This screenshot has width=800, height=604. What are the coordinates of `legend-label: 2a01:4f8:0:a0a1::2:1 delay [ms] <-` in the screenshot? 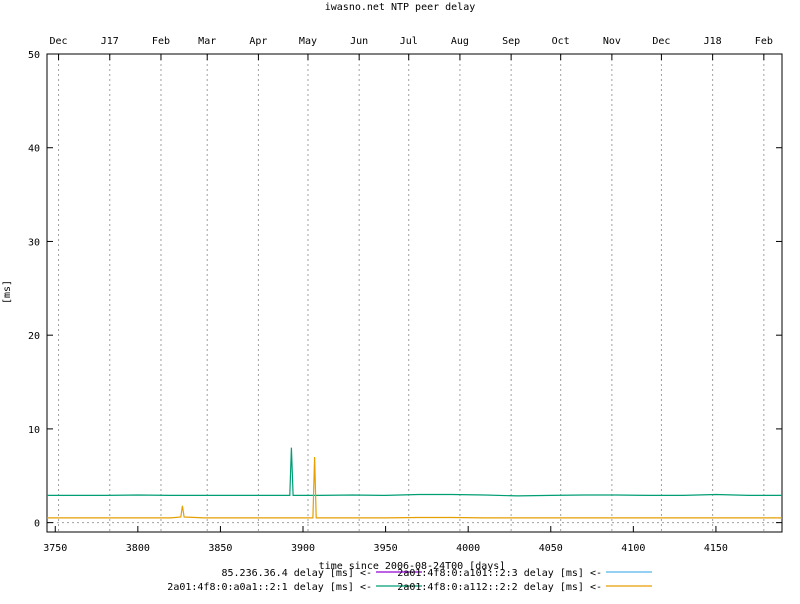 It's located at (269, 587).